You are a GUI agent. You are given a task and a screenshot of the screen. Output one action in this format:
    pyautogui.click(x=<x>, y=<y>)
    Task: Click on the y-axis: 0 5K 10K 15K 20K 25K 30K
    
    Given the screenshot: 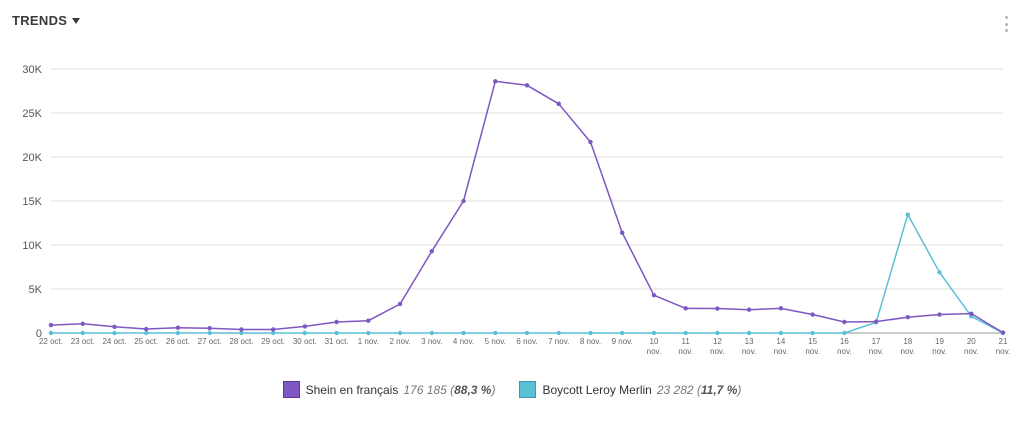 What is the action you would take?
    pyautogui.click(x=32, y=202)
    